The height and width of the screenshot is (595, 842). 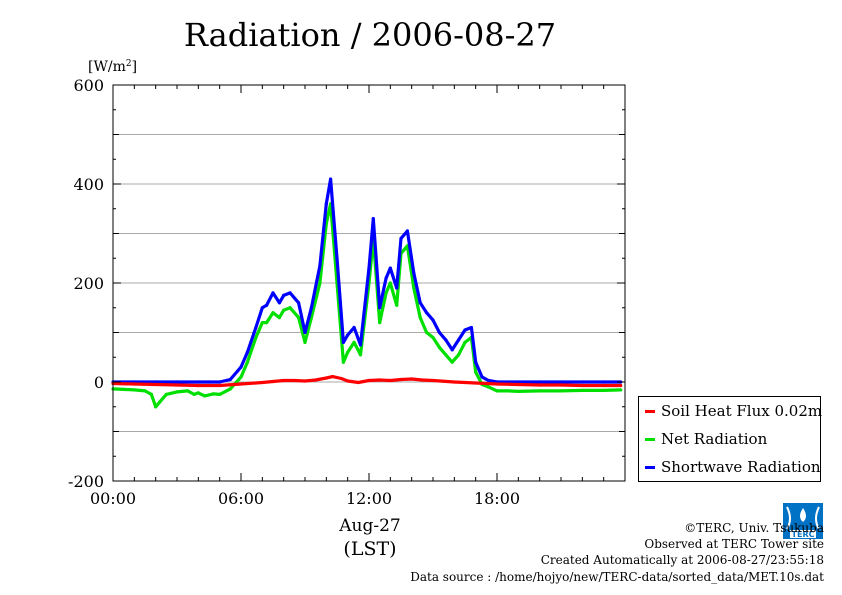 What do you see at coordinates (742, 411) in the screenshot?
I see `legend-label-soil: Soil Heat Flux 0.02m` at bounding box center [742, 411].